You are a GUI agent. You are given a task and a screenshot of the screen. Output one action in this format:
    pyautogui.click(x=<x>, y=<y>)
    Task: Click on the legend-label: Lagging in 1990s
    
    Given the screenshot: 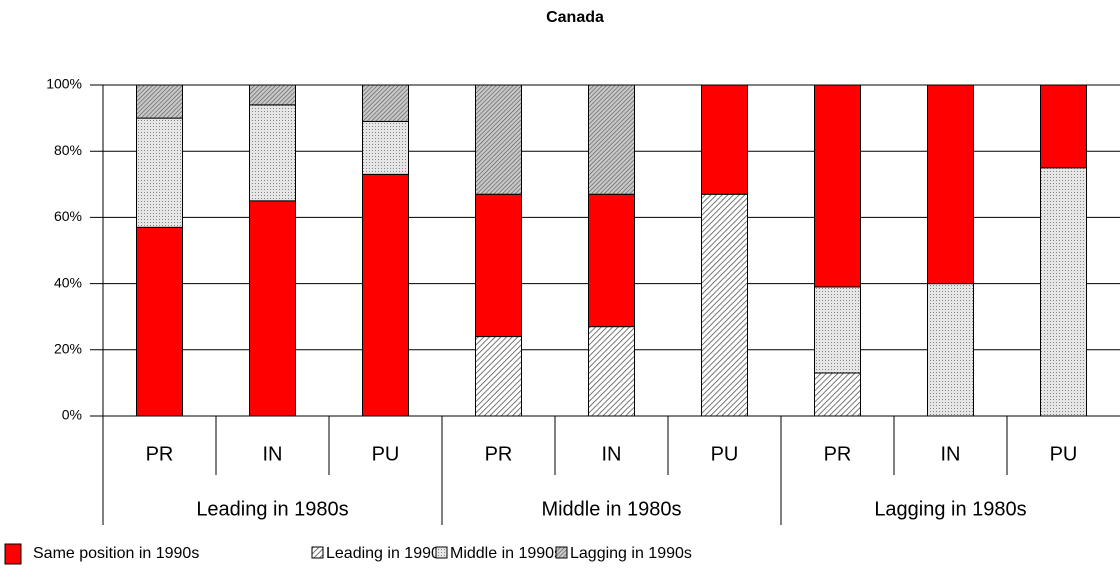 What is the action you would take?
    pyautogui.click(x=631, y=553)
    